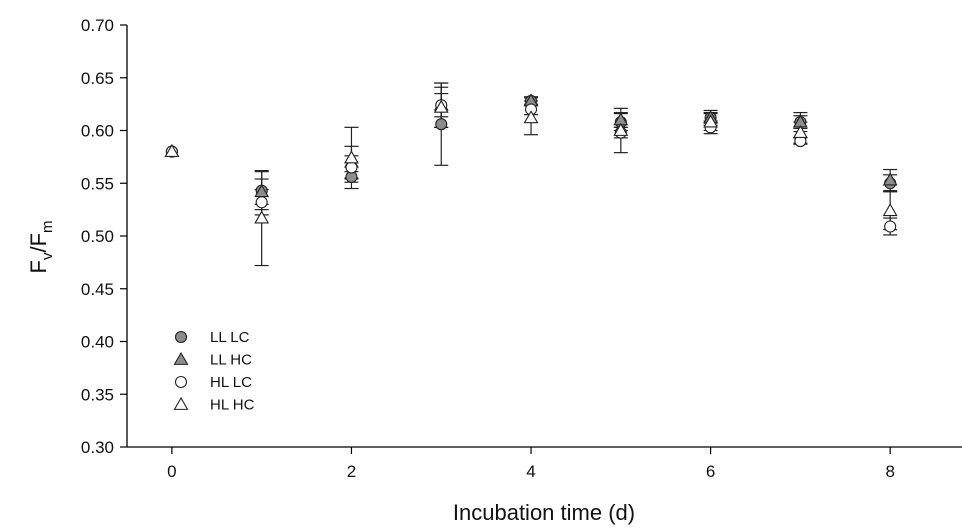  I want to click on y-tick-label: 0.30, so click(97, 447).